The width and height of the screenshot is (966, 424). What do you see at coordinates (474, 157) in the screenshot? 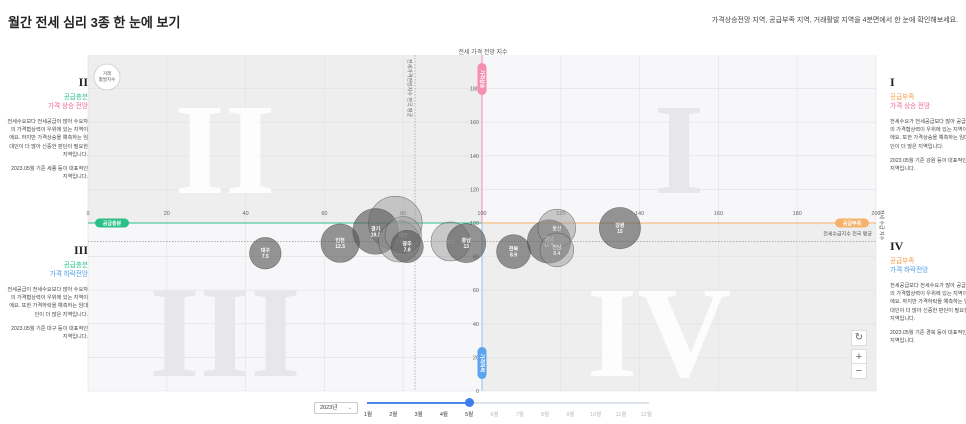
I see `y-tick-label: 140` at bounding box center [474, 157].